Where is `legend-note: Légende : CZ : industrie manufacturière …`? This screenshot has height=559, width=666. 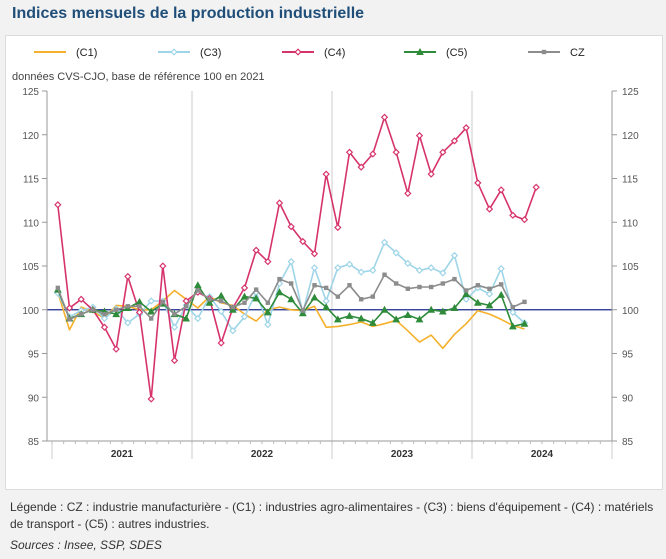 legend-note: Légende : CZ : industrie manufacturière … is located at coordinates (332, 515).